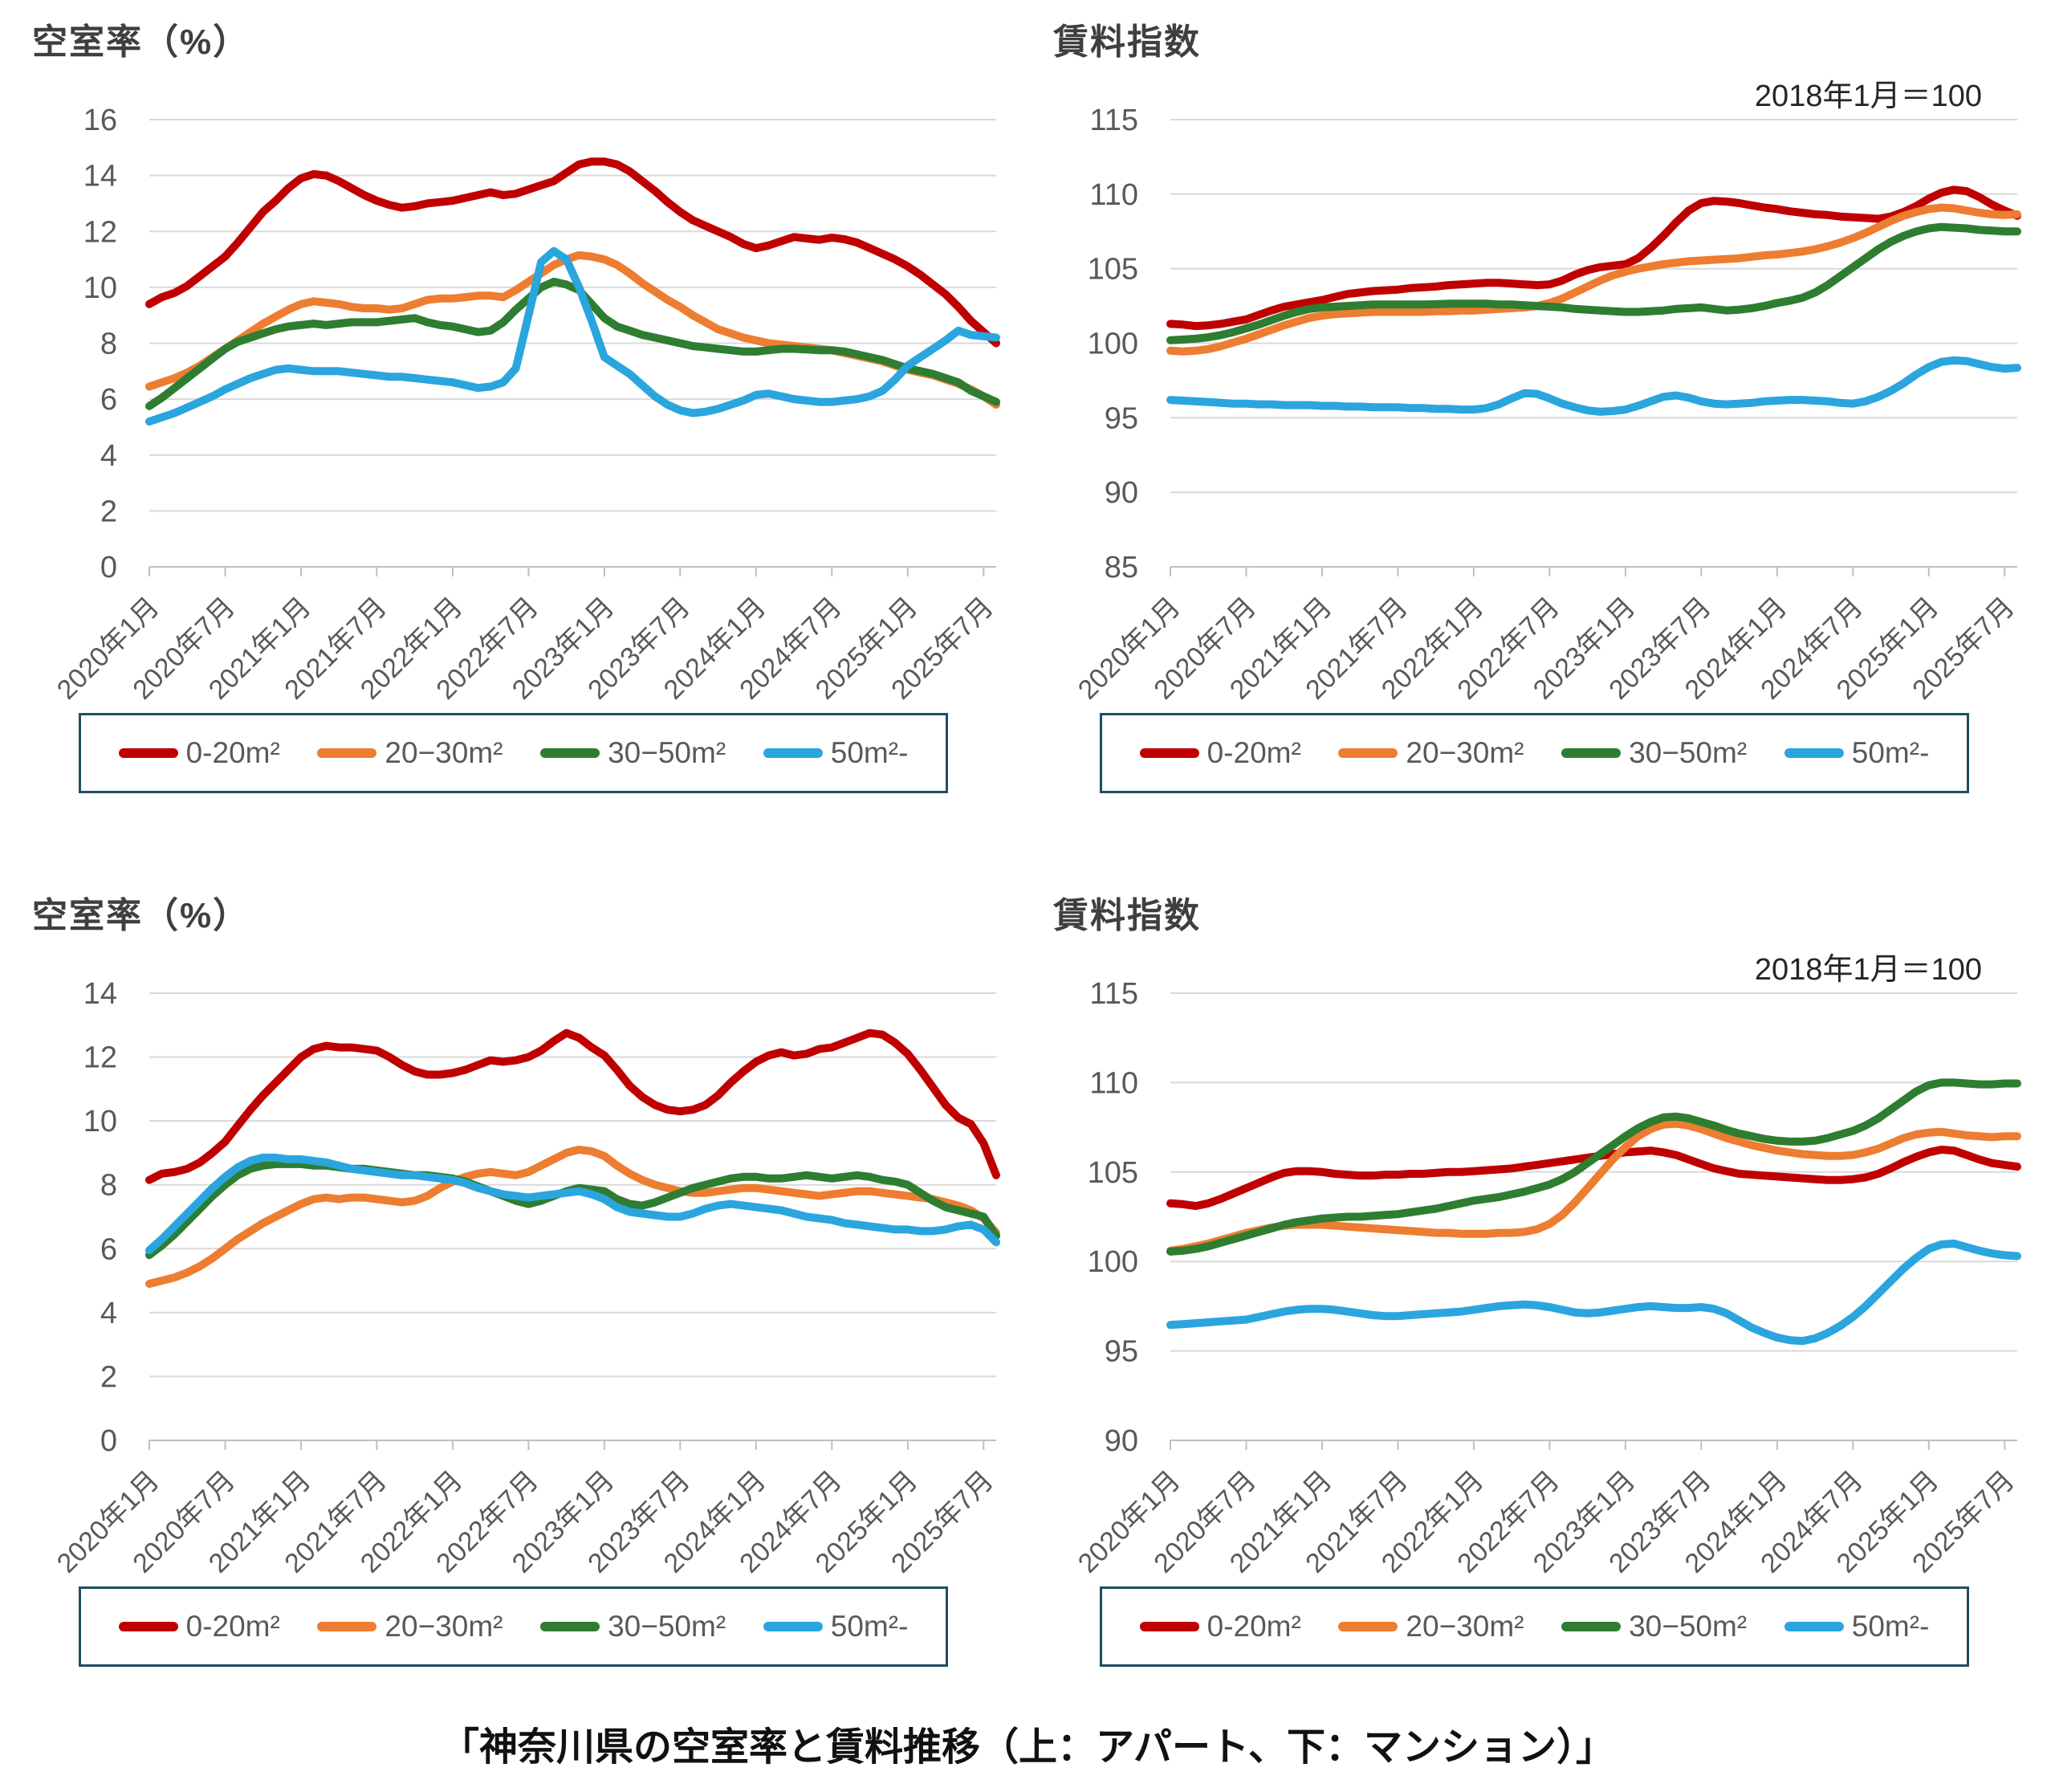 Image resolution: width=2055 pixels, height=1792 pixels. I want to click on legend-apartment-rent-index: 0-20m² 20−30m² 30−50m² 50m²-, so click(1534, 753).